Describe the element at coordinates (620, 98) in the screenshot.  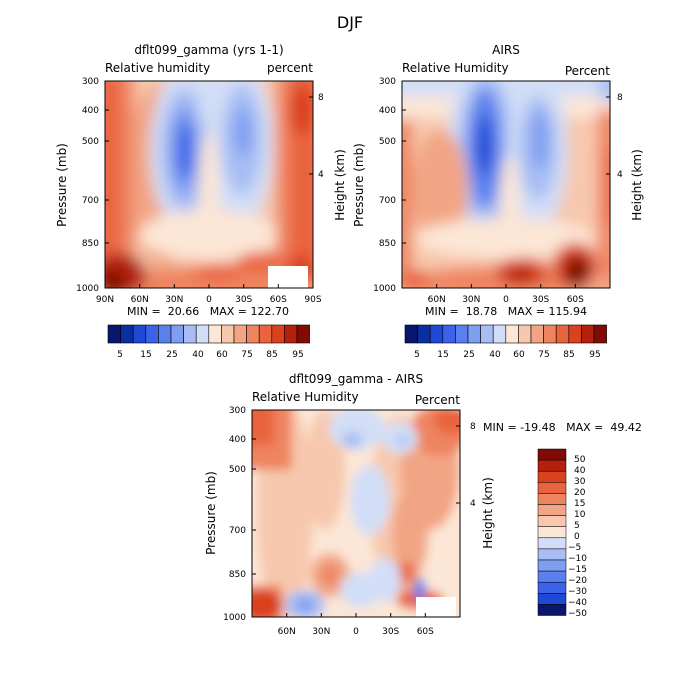
I see `obs-height-tick-label: 8` at that location.